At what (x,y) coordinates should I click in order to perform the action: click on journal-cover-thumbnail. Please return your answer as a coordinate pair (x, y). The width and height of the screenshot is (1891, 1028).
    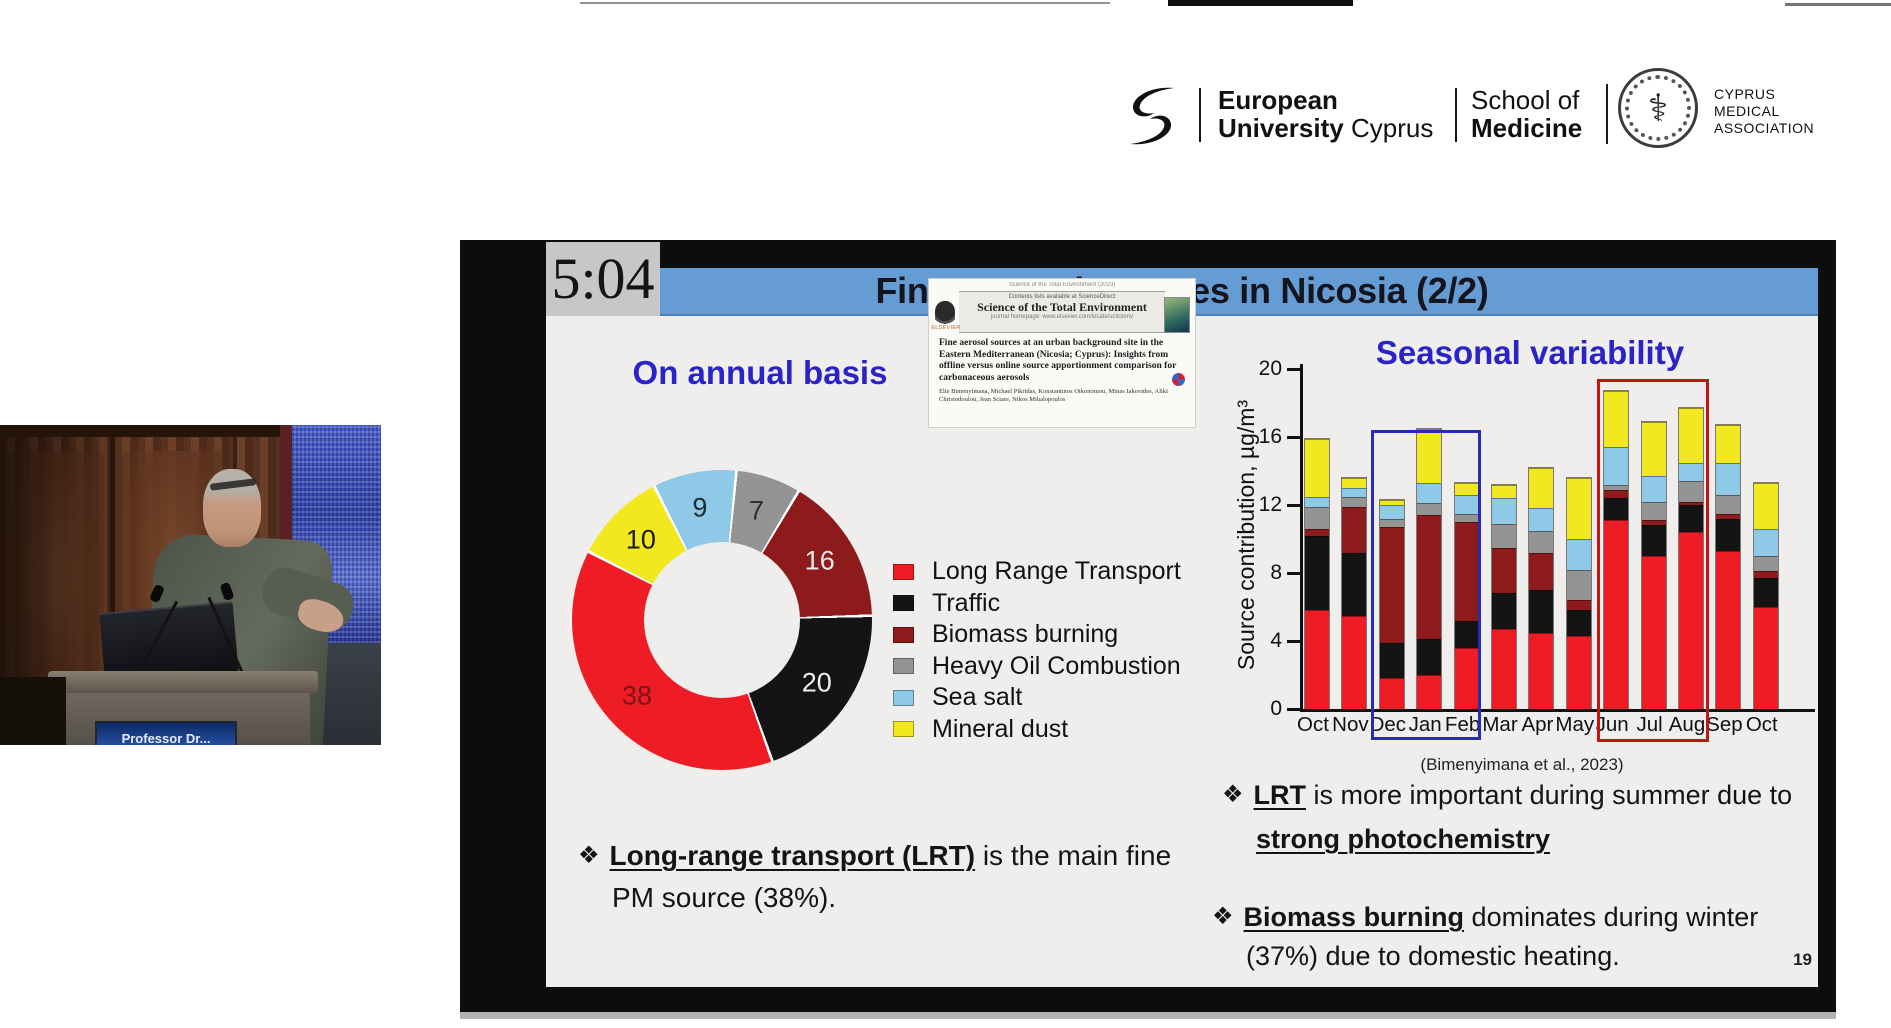
    Looking at the image, I should click on (1177, 315).